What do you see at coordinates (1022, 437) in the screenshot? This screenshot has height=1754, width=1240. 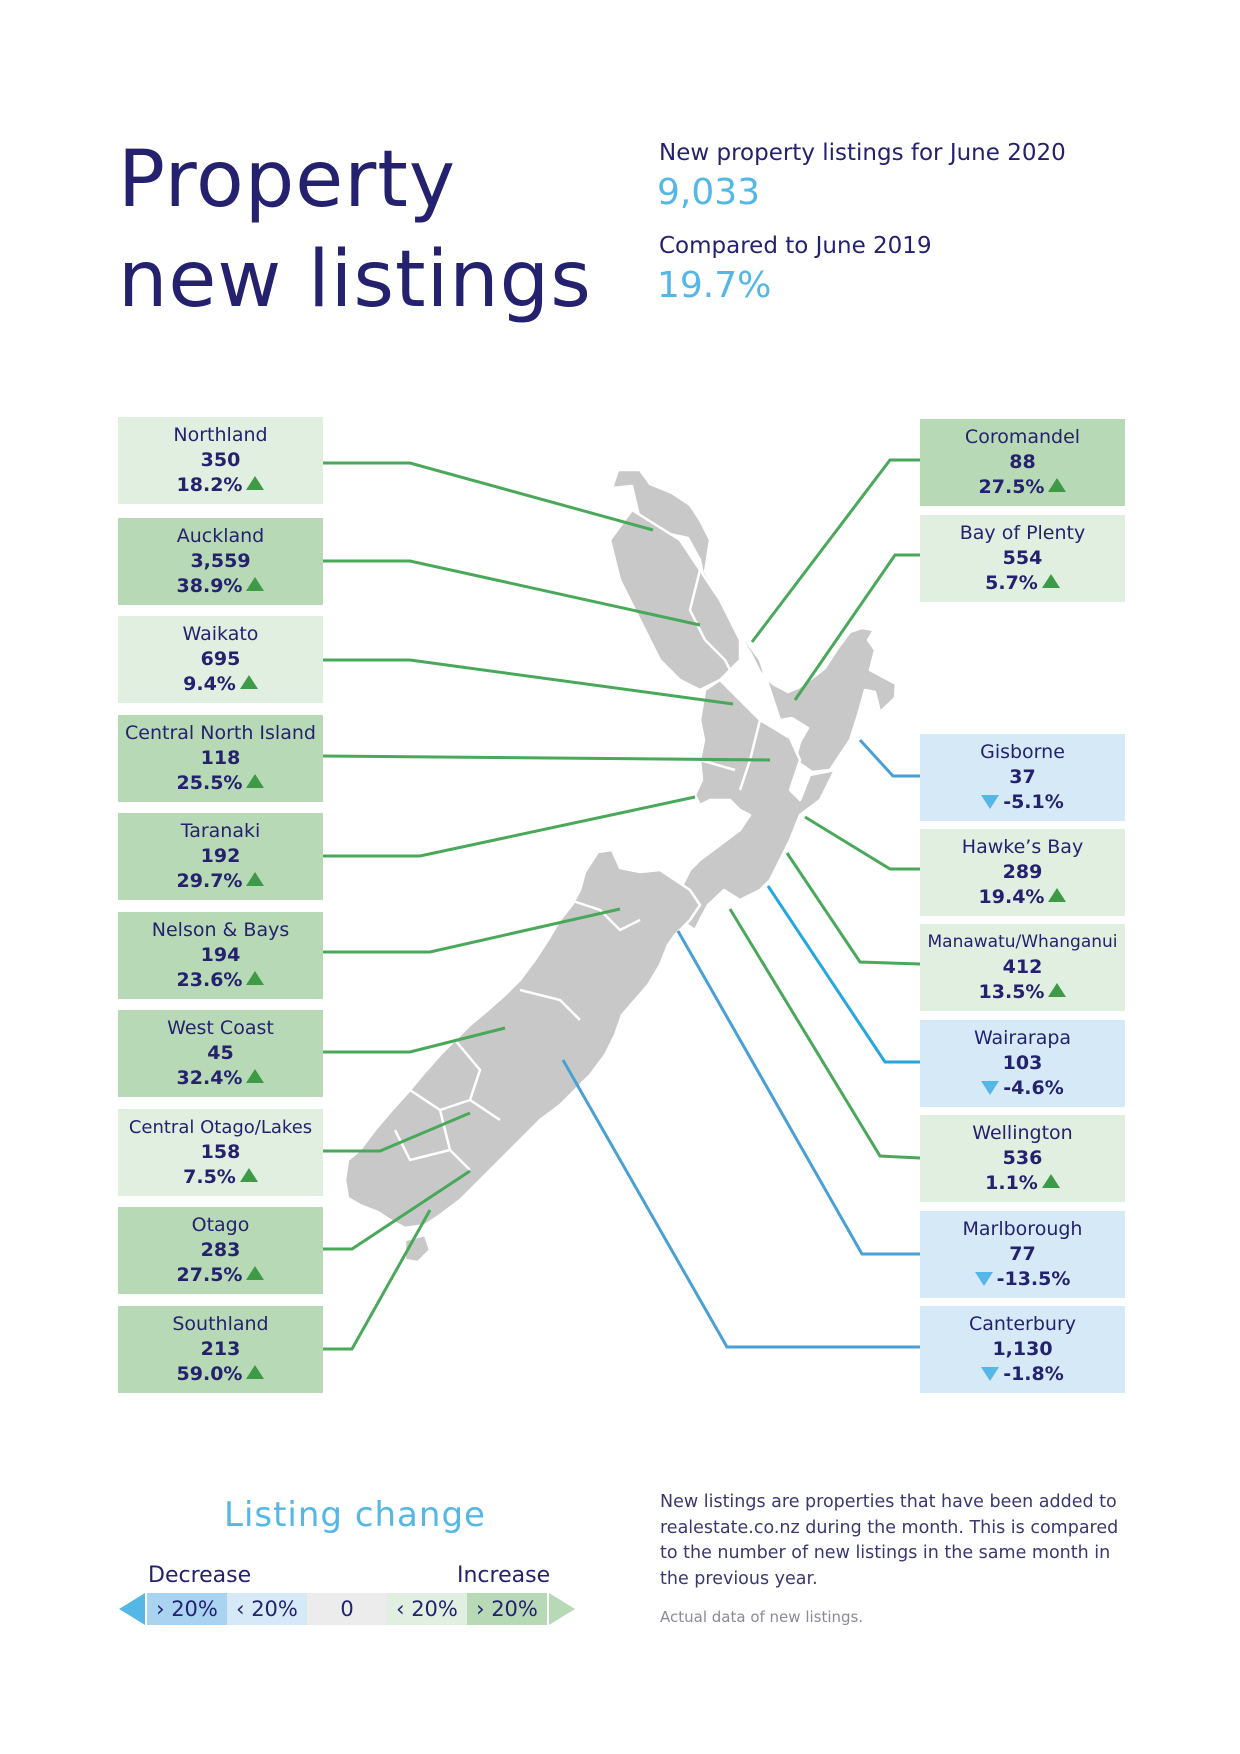 I see `region-name: Coromandel` at bounding box center [1022, 437].